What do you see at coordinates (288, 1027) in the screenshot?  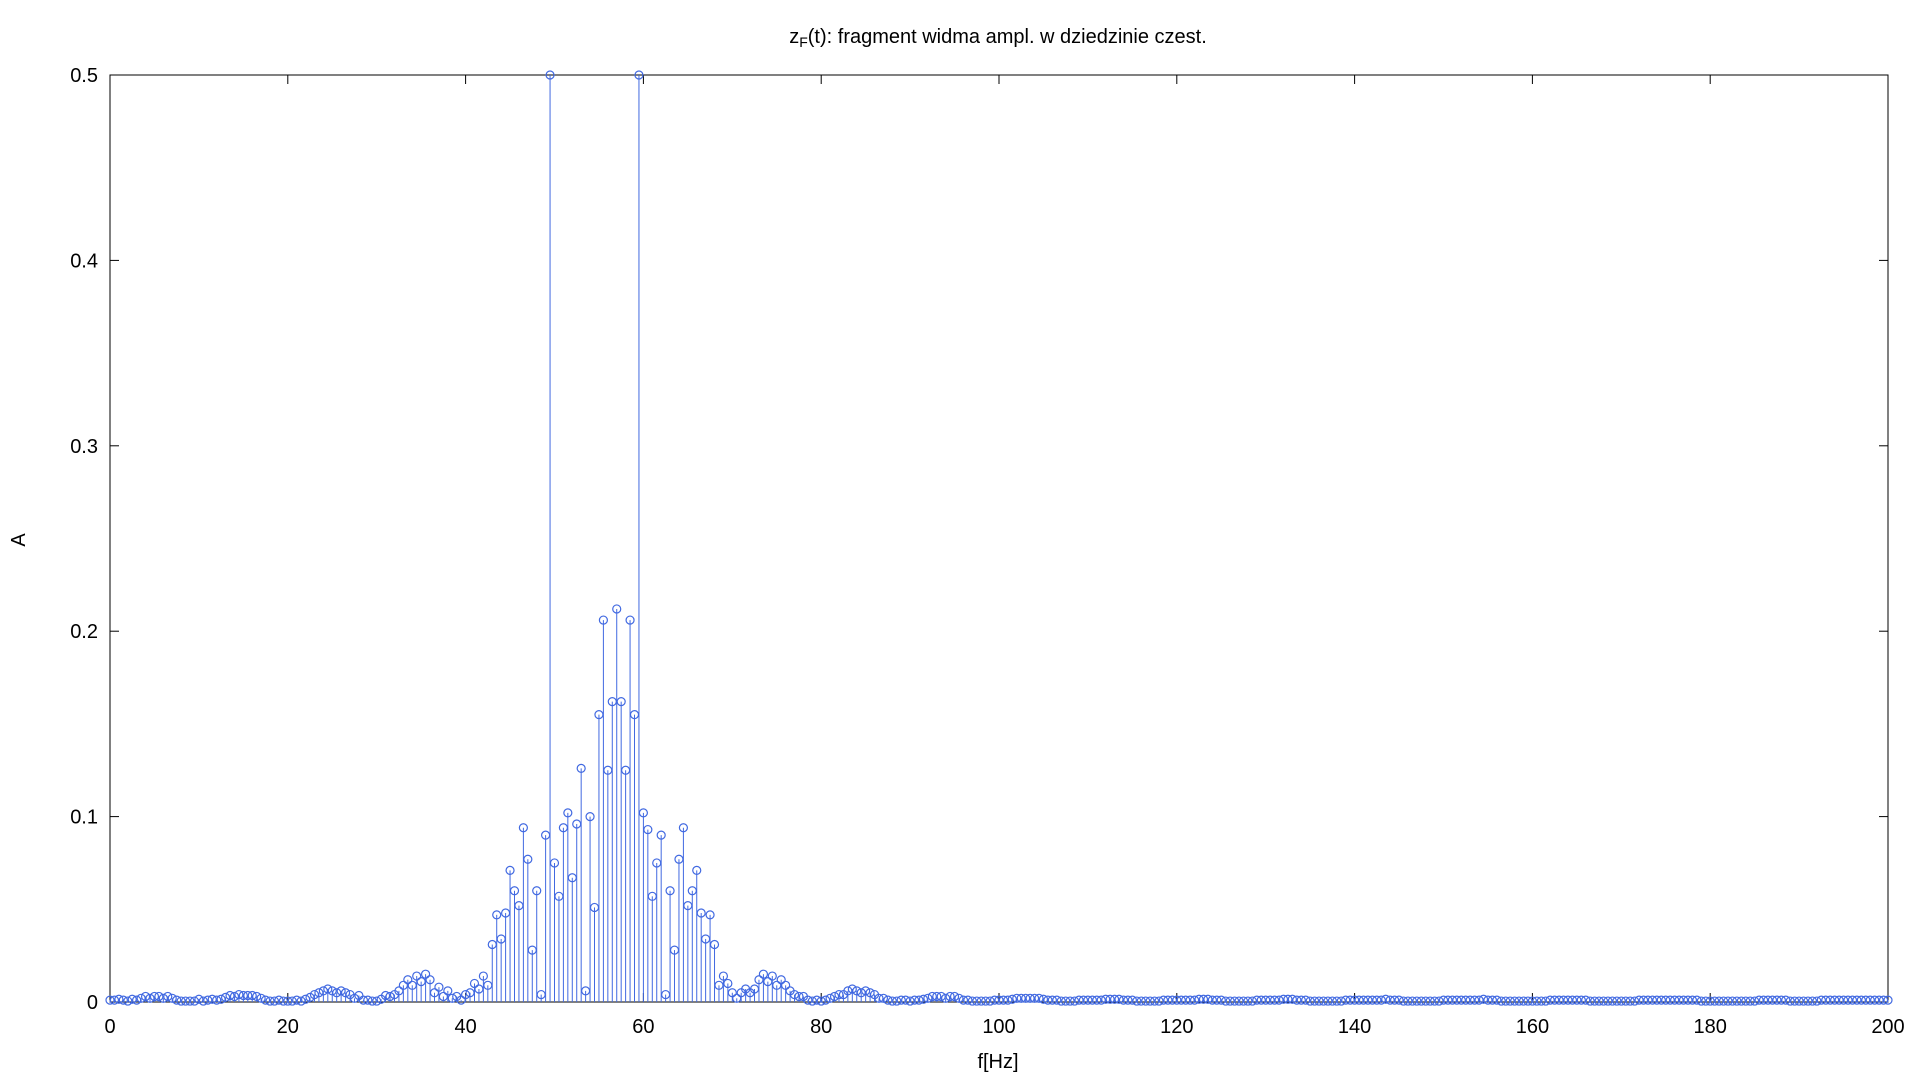 I see `x-tick-label: 20` at bounding box center [288, 1027].